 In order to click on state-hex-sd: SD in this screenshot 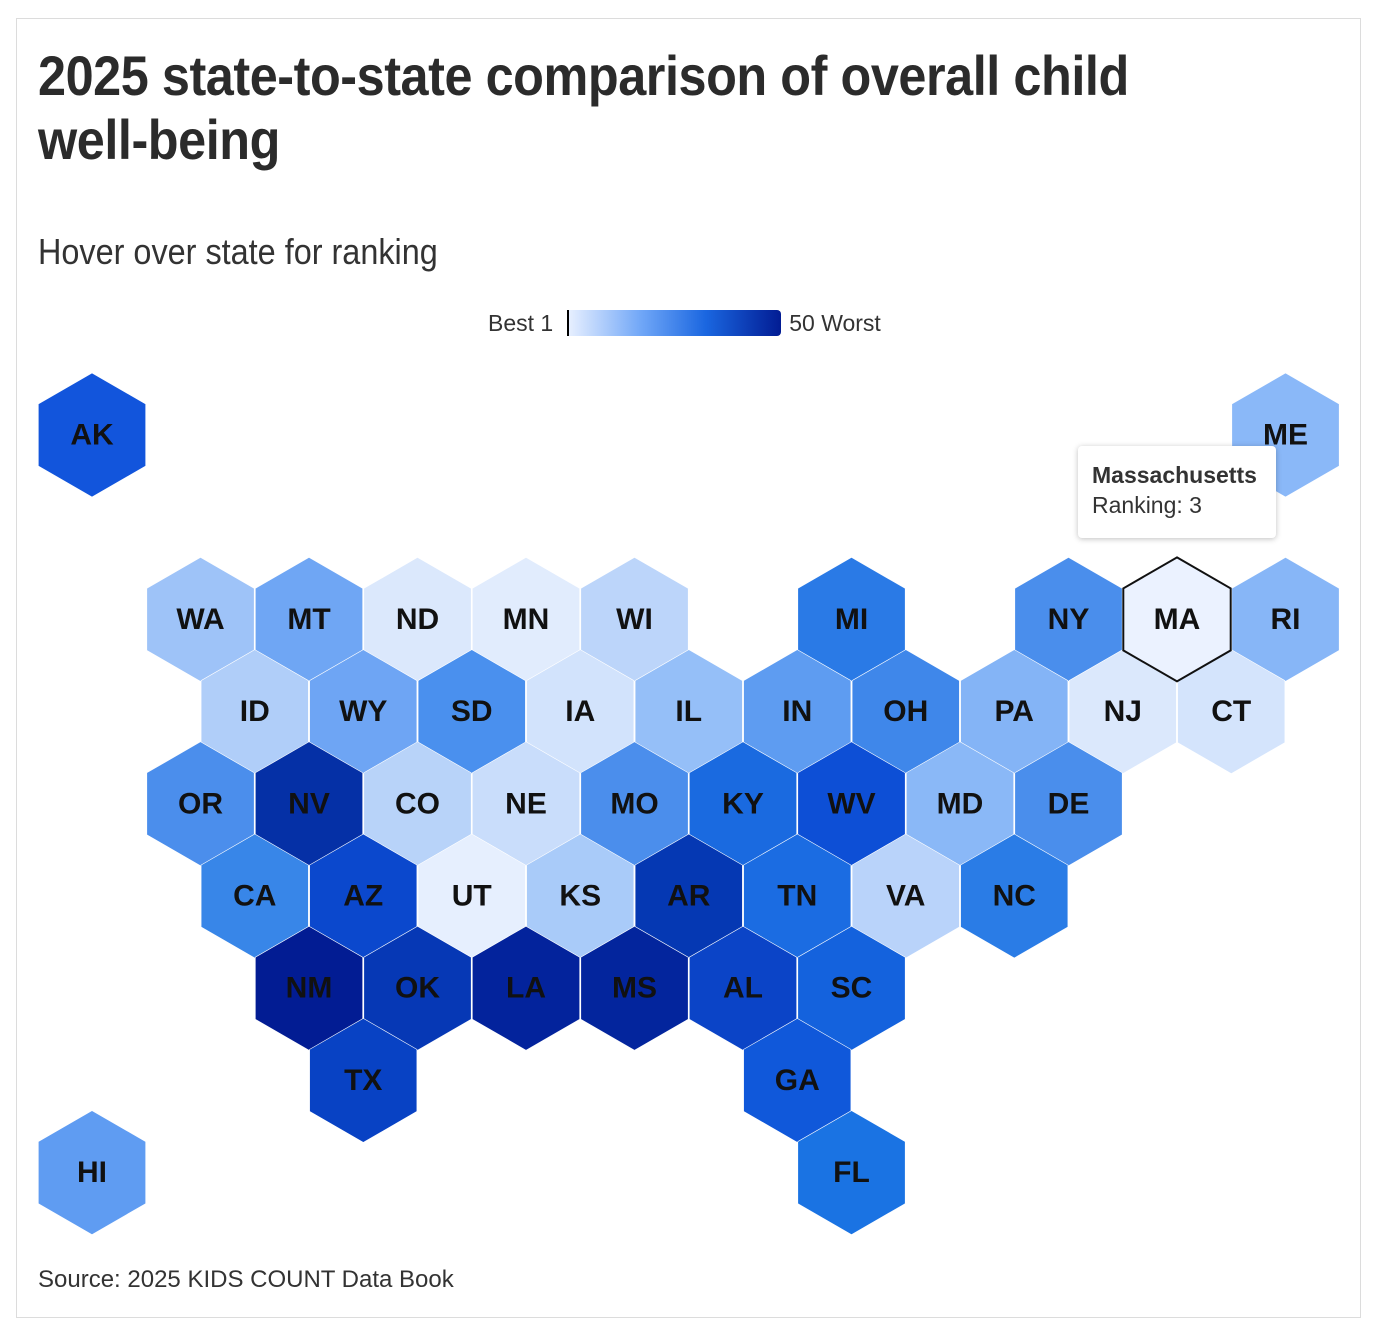, I will do `click(471, 711)`.